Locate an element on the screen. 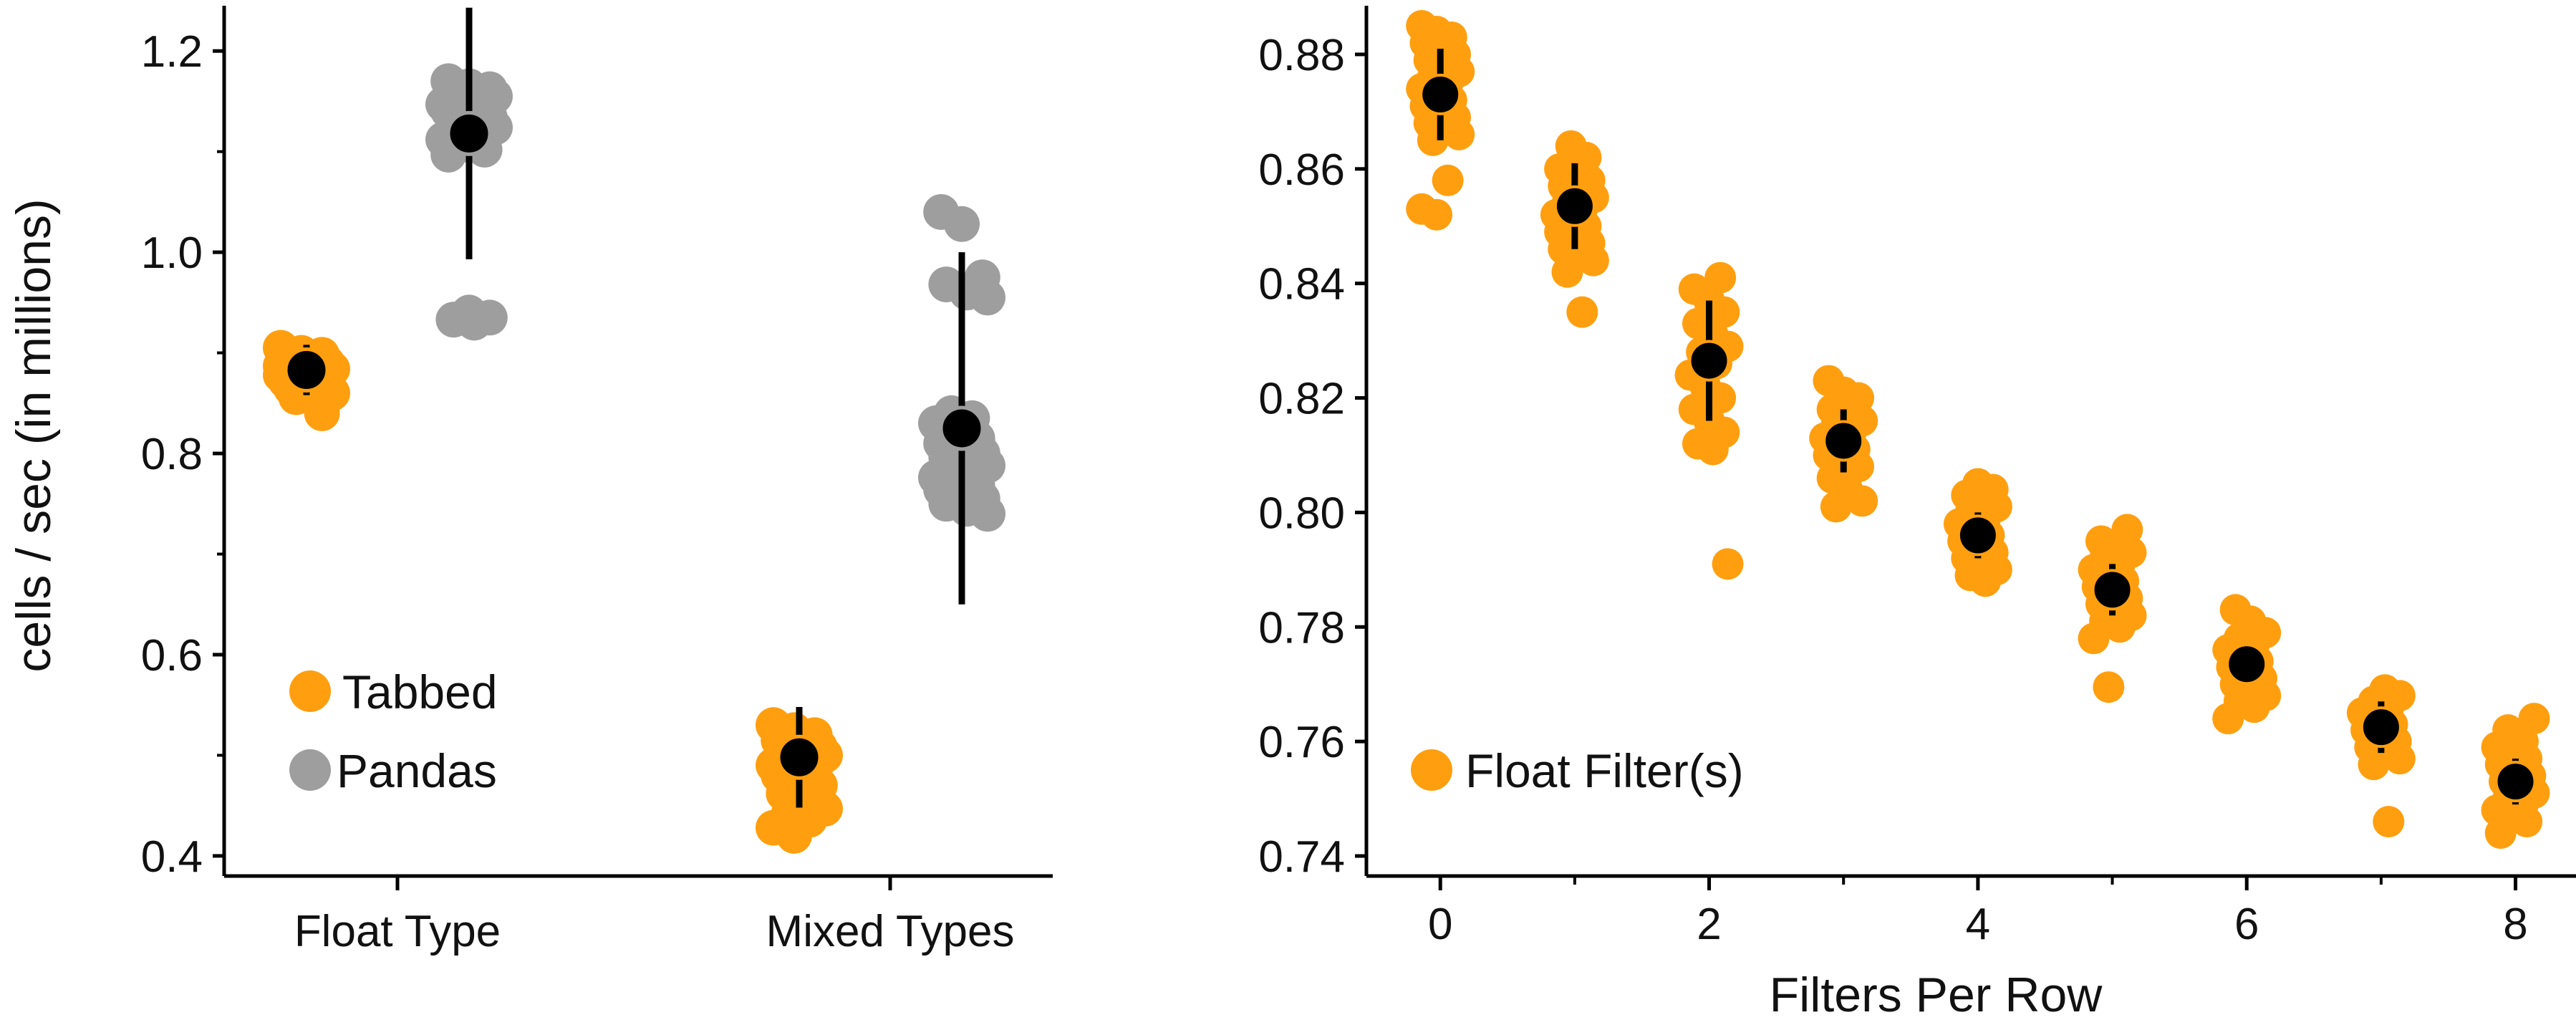 This screenshot has width=2576, height=1020. left-y-tick-label: 0.6 is located at coordinates (172, 655).